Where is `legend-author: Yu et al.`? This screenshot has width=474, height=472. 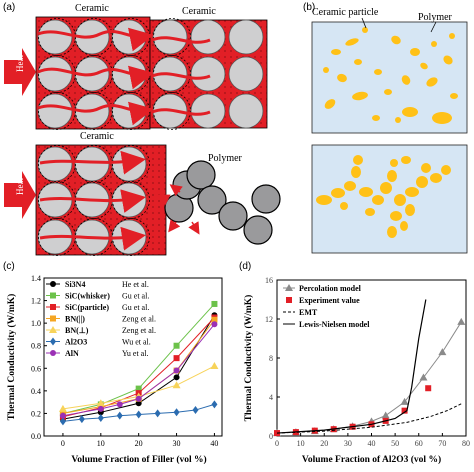 legend-author: Yu et al. is located at coordinates (135, 353).